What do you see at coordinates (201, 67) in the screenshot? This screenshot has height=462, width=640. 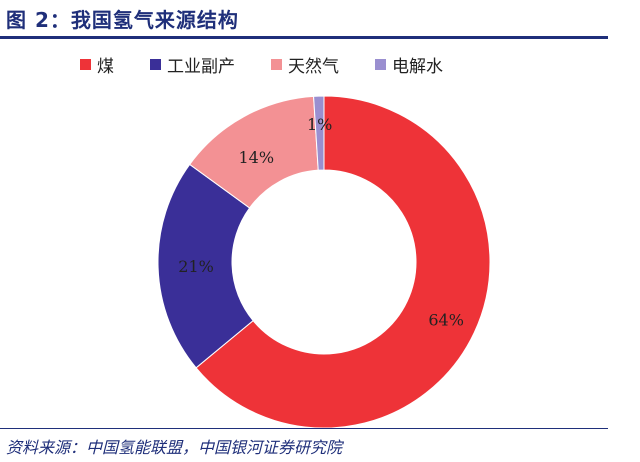 I see `legend-label-industrial: 工业副产` at bounding box center [201, 67].